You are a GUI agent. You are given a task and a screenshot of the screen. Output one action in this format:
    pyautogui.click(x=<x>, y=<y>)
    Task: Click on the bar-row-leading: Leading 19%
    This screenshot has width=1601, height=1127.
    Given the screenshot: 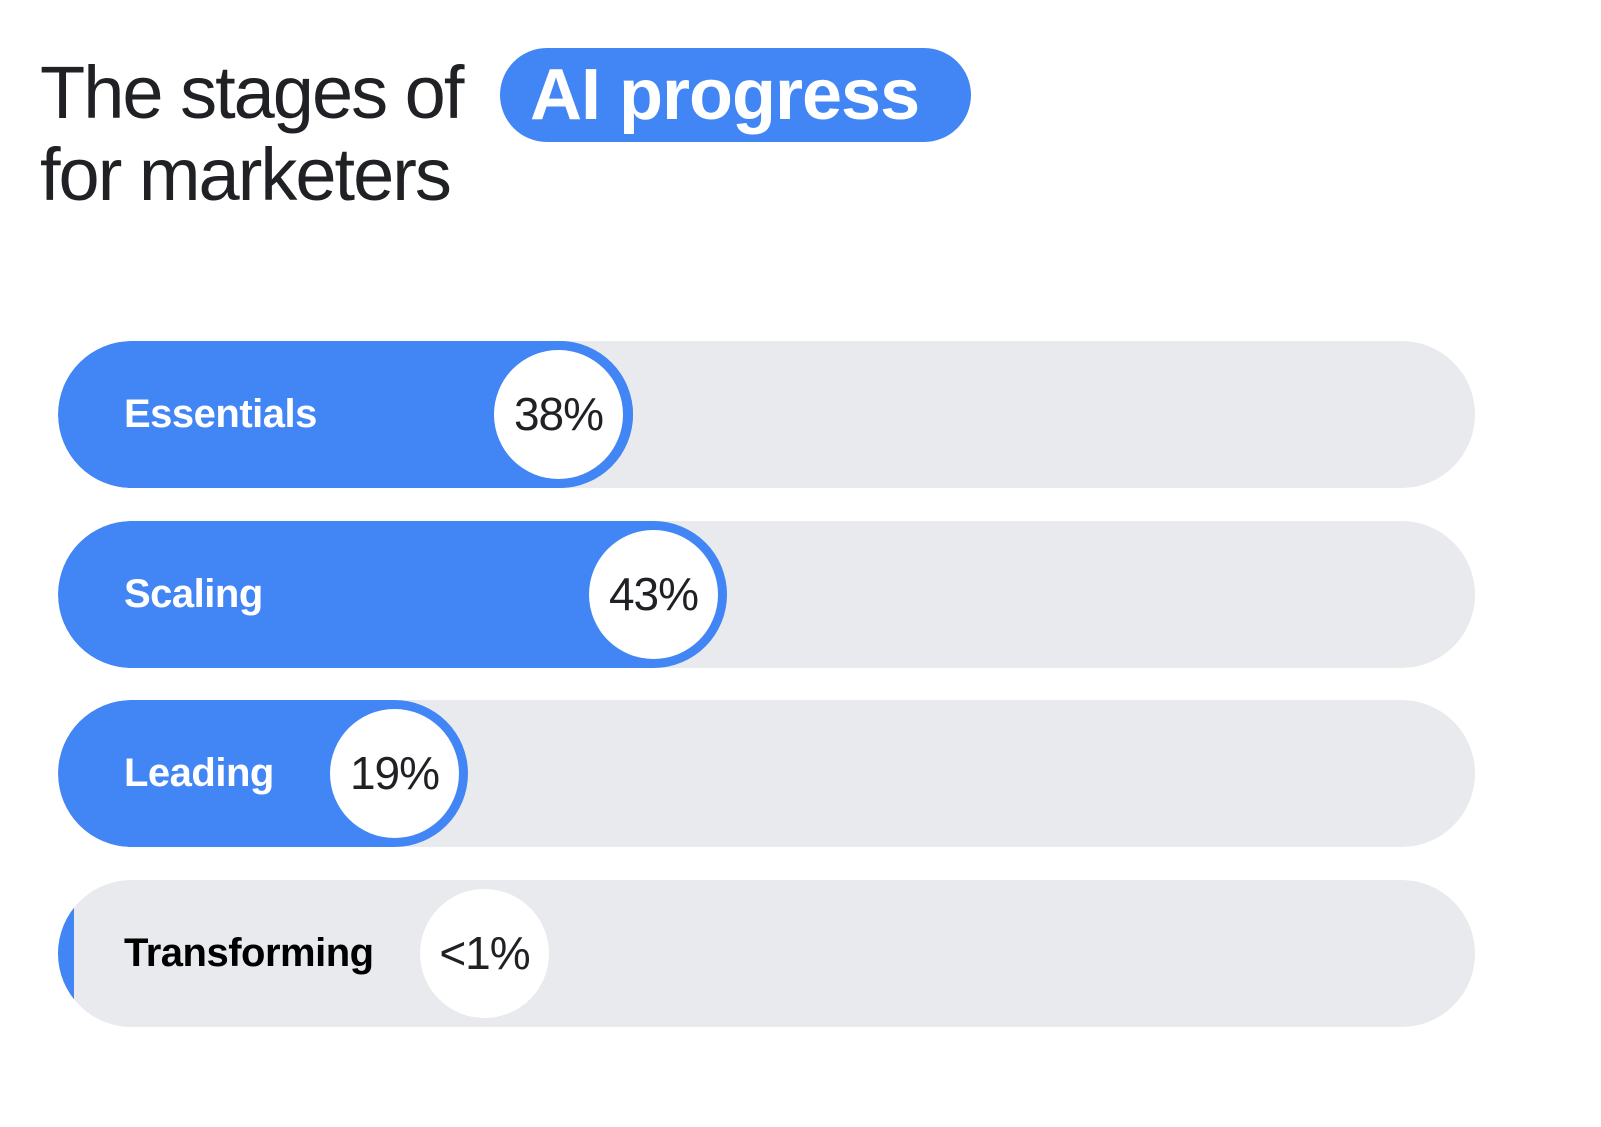 What is the action you would take?
    pyautogui.click(x=766, y=773)
    